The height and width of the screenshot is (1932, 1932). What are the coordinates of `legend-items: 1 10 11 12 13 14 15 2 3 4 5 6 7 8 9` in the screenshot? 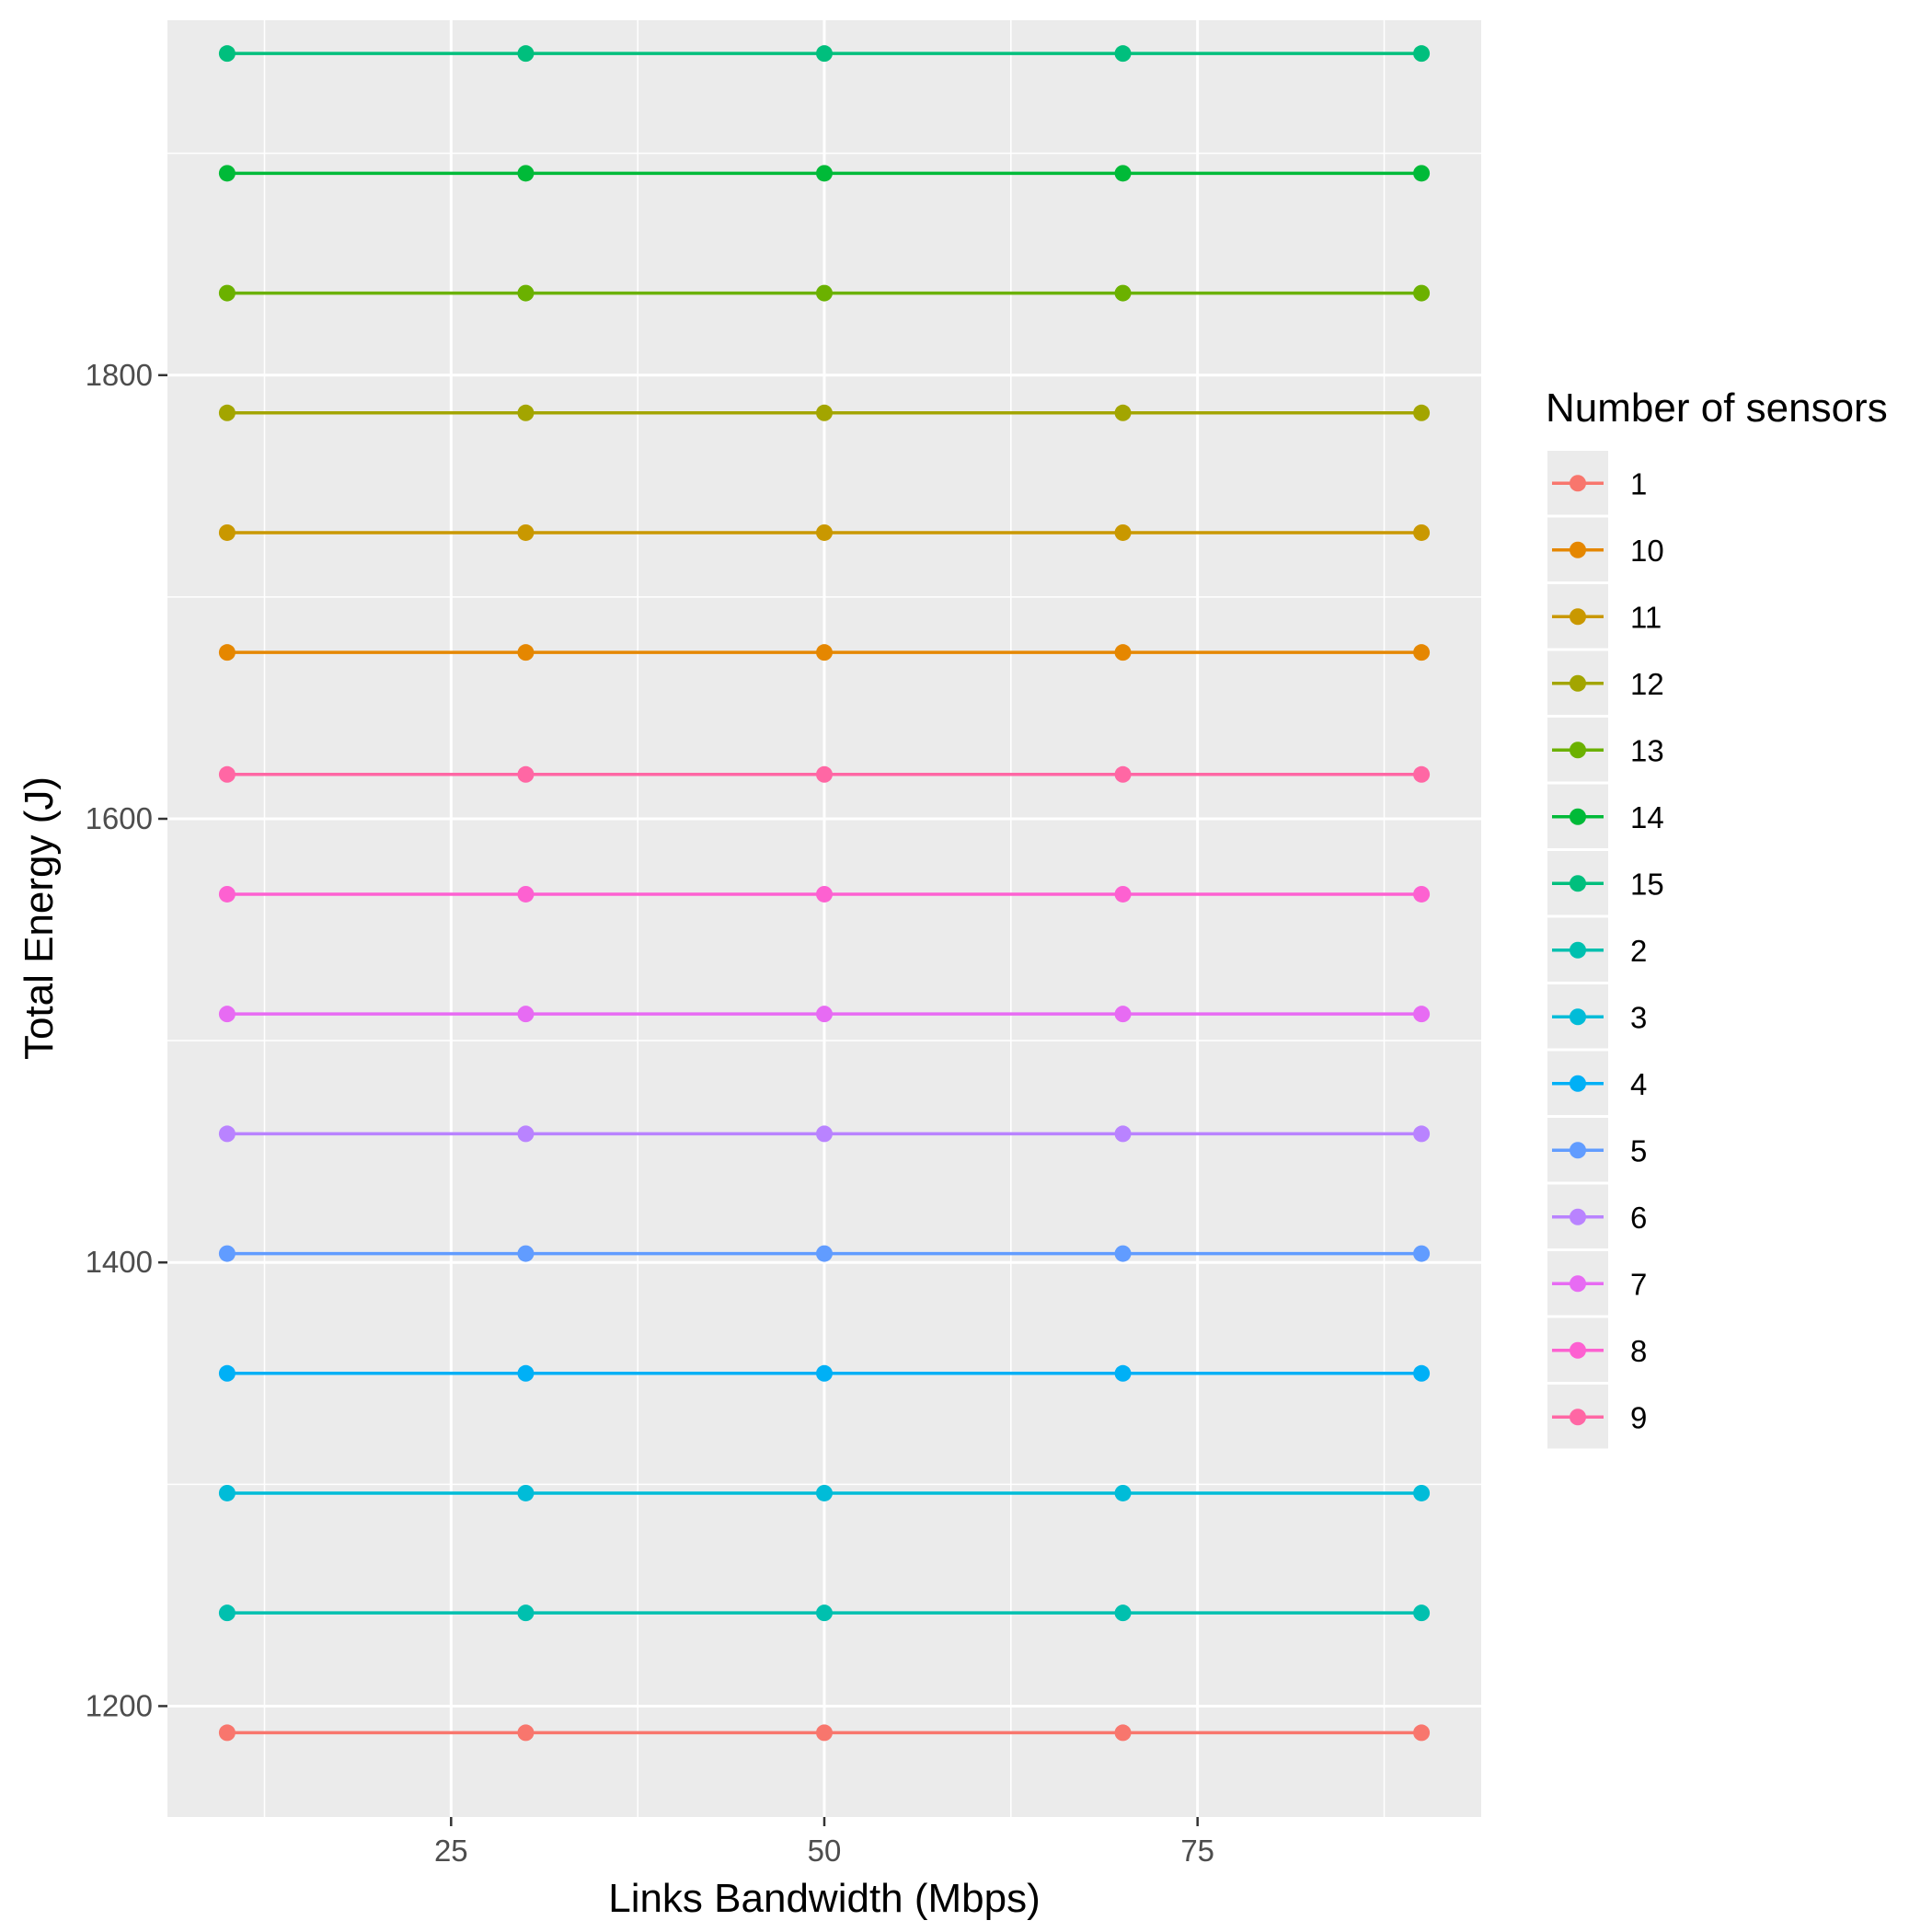 It's located at (1605, 950).